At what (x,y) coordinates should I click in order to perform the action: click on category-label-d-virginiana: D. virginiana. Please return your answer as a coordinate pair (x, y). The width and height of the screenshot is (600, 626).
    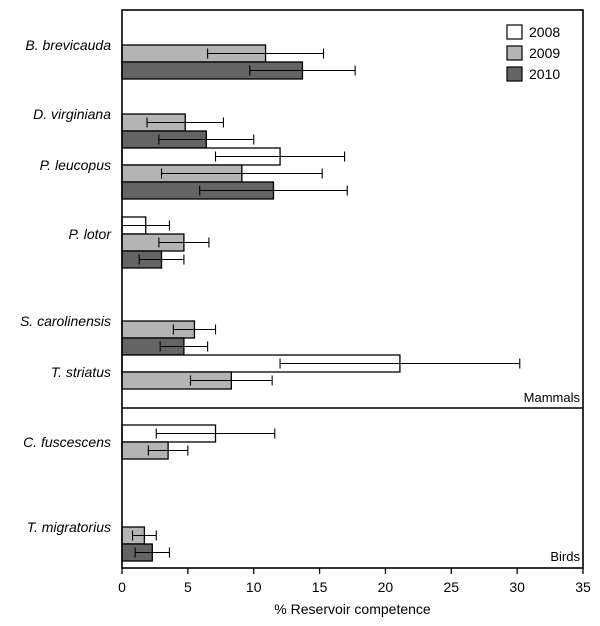
    Looking at the image, I should click on (72, 114).